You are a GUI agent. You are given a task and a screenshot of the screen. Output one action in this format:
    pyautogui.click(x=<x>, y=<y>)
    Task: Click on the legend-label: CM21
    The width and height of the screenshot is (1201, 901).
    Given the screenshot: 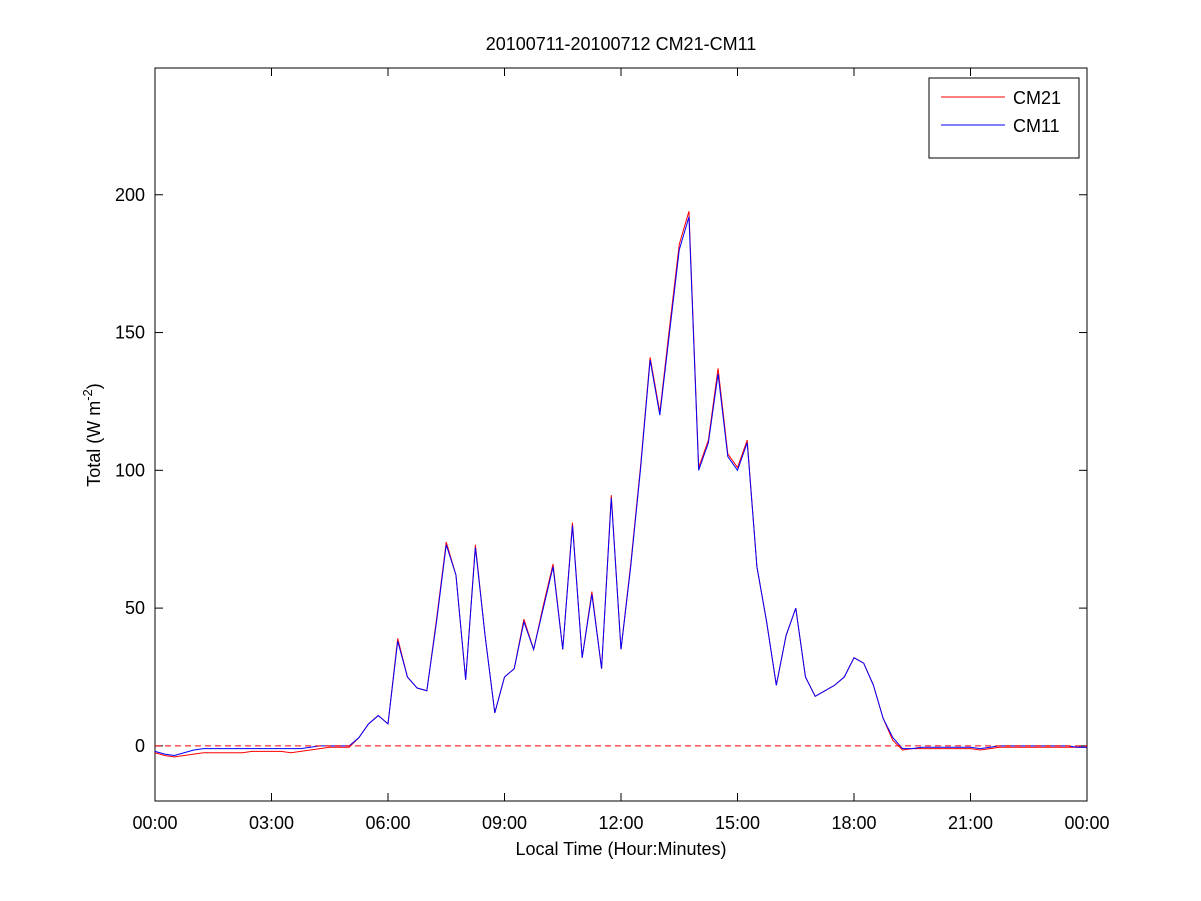 What is the action you would take?
    pyautogui.click(x=1037, y=98)
    